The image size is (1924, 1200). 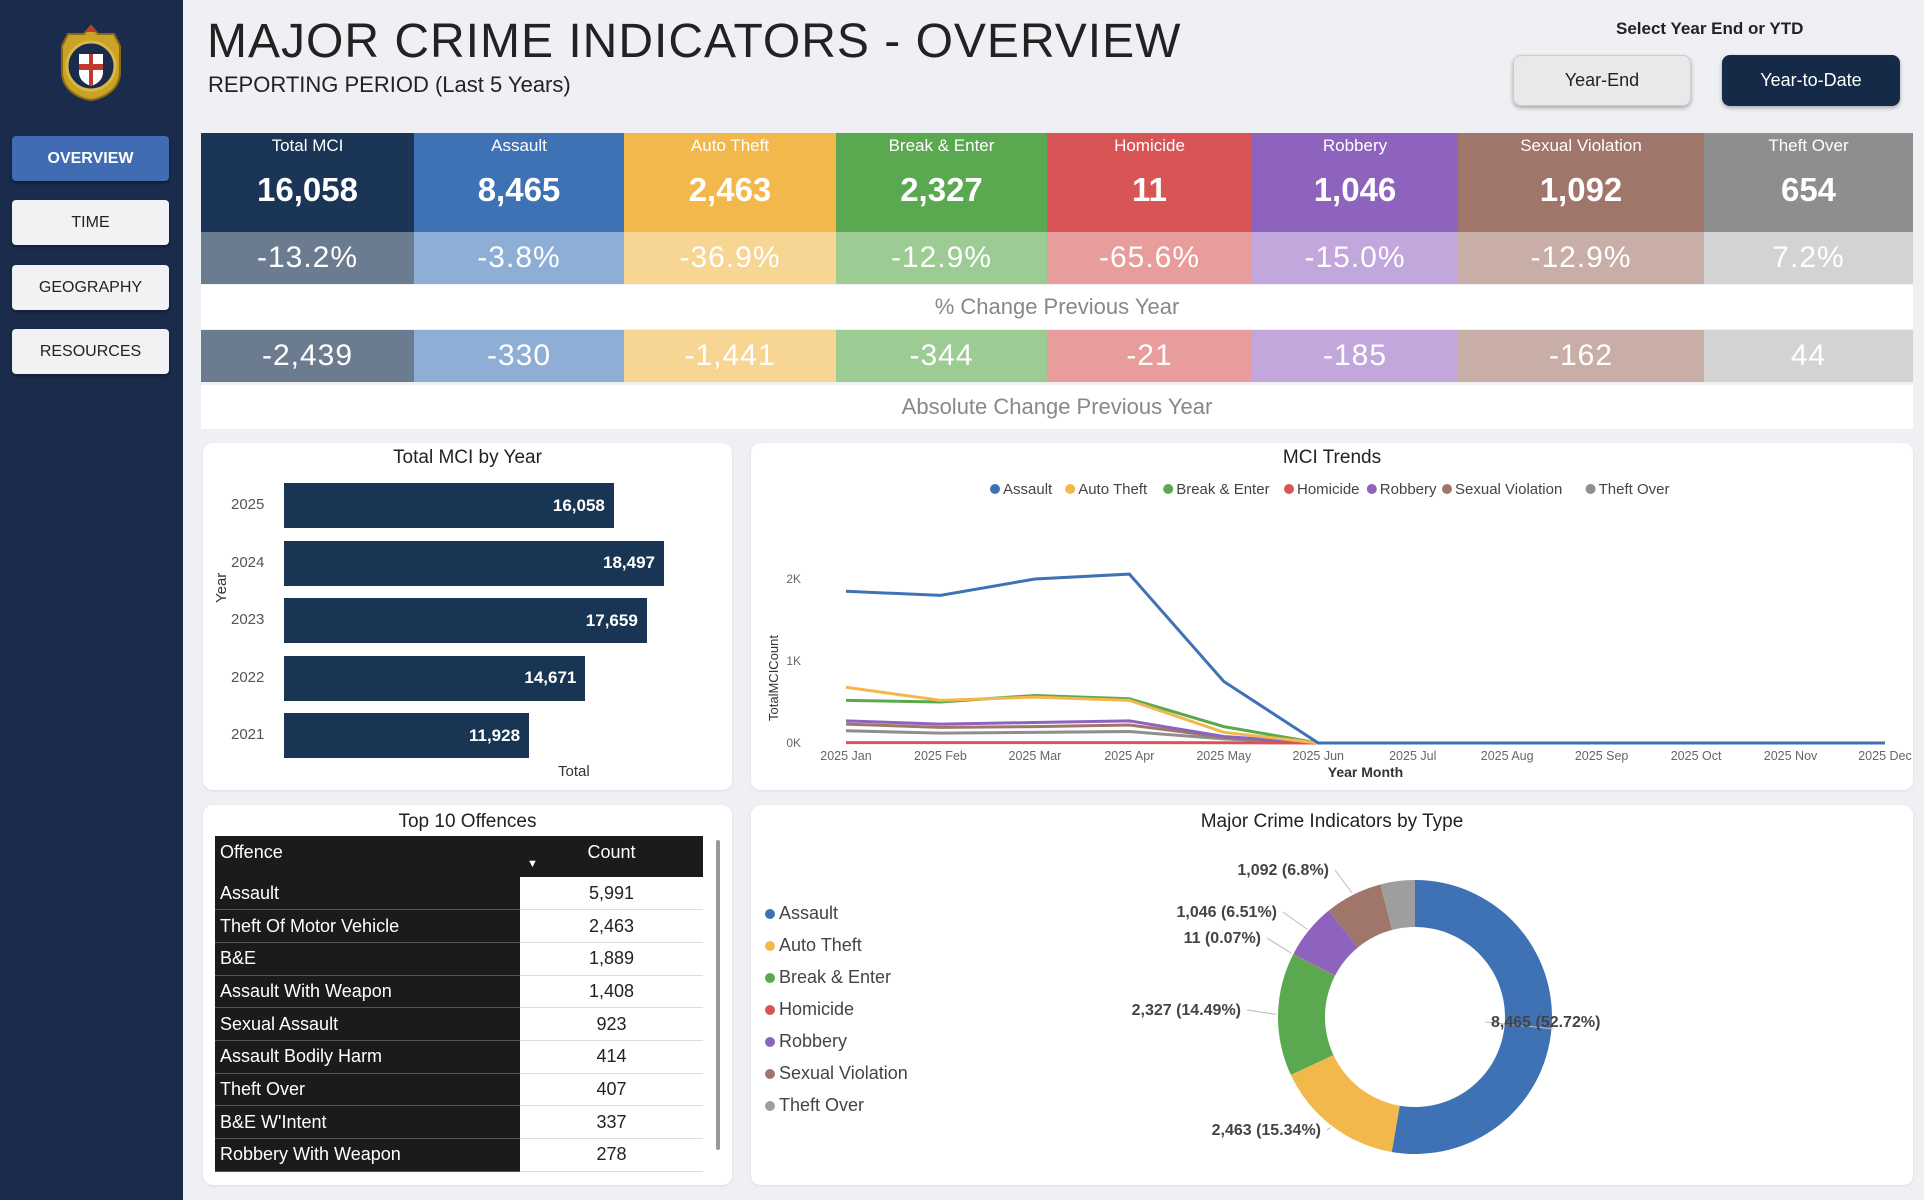 I want to click on series-line-break-enter, so click(x=1365, y=719).